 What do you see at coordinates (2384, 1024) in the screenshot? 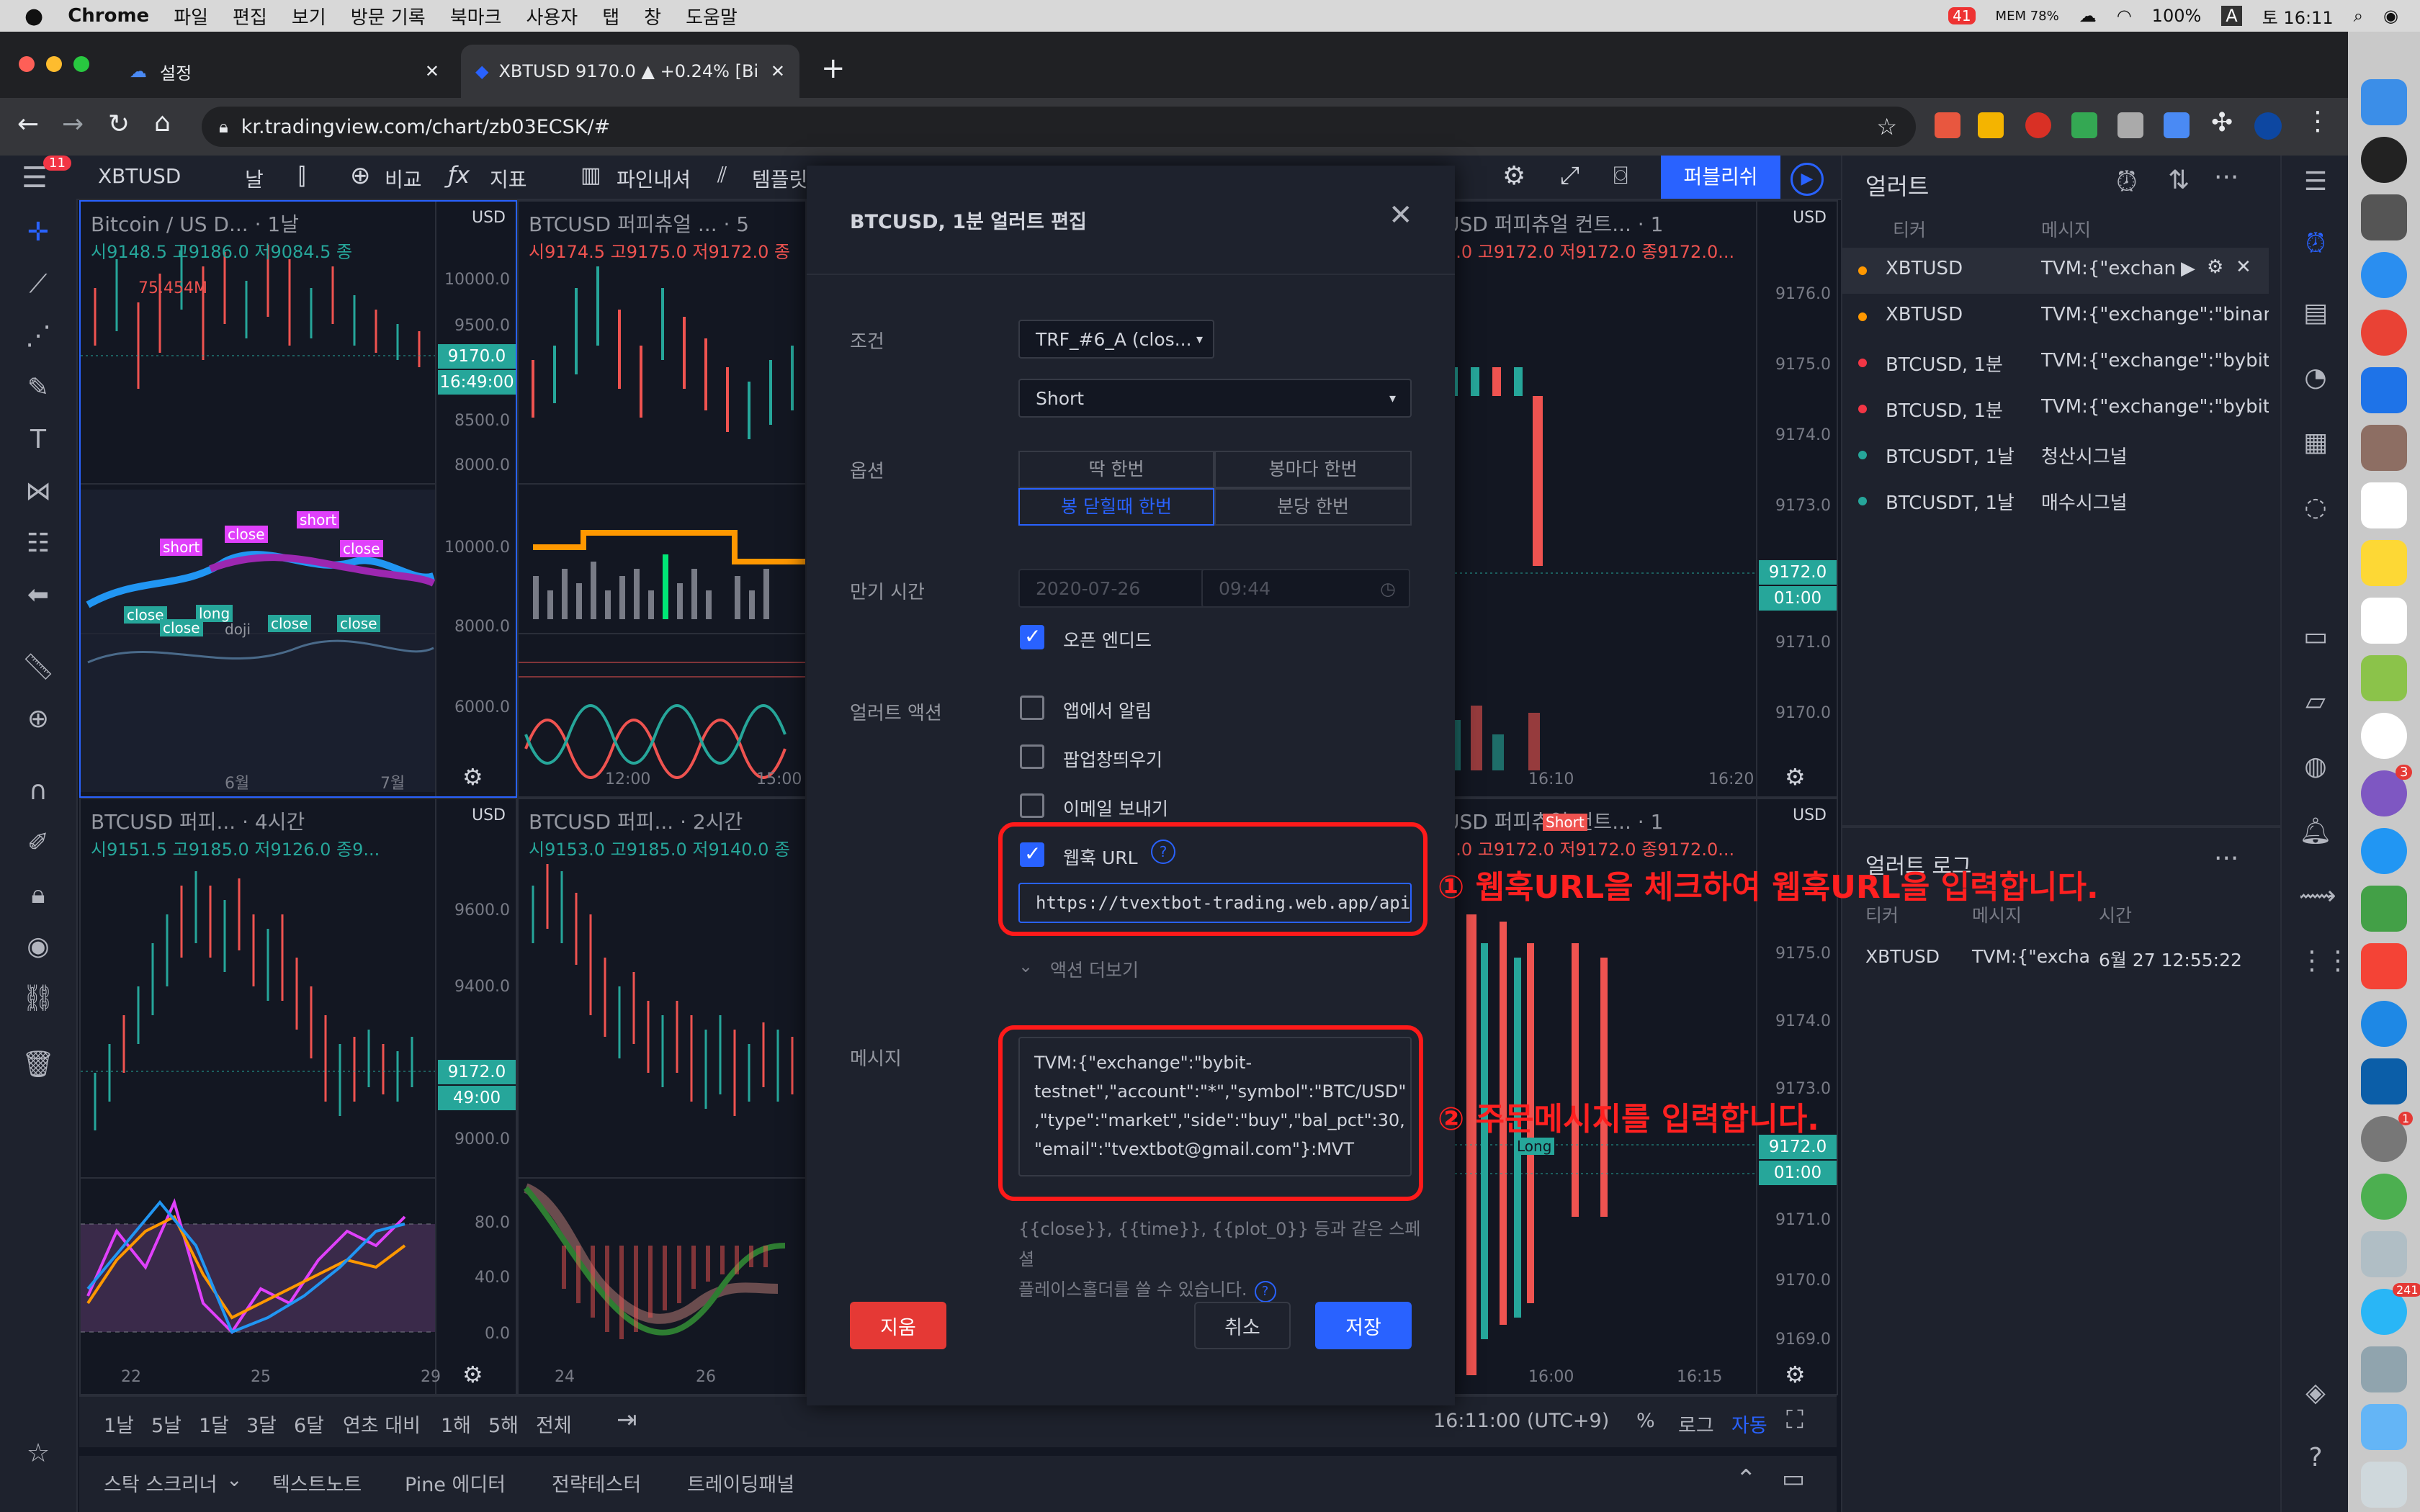
I see `app-store-icon` at bounding box center [2384, 1024].